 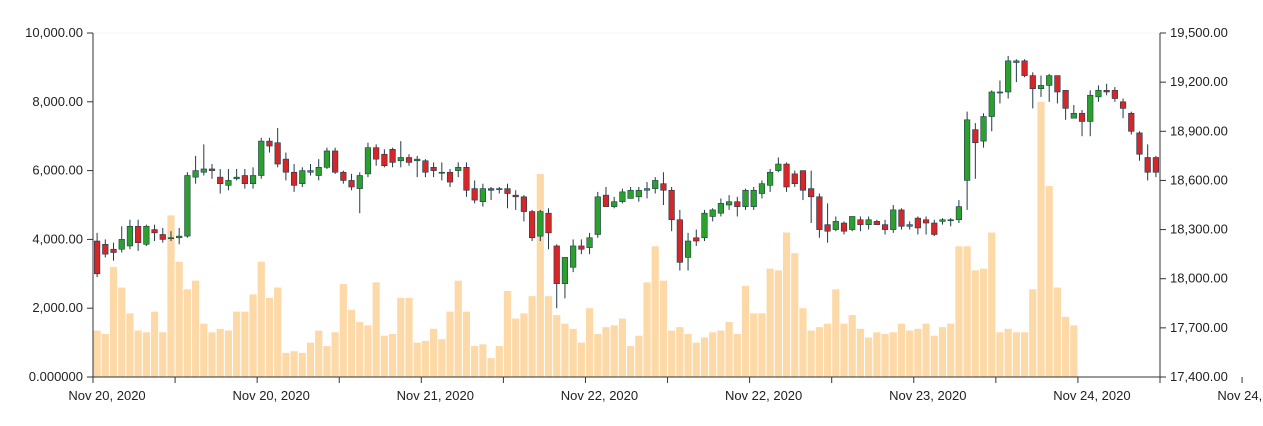 What do you see at coordinates (1199, 327) in the screenshot?
I see `right-axis-tick-label: 17,700.00` at bounding box center [1199, 327].